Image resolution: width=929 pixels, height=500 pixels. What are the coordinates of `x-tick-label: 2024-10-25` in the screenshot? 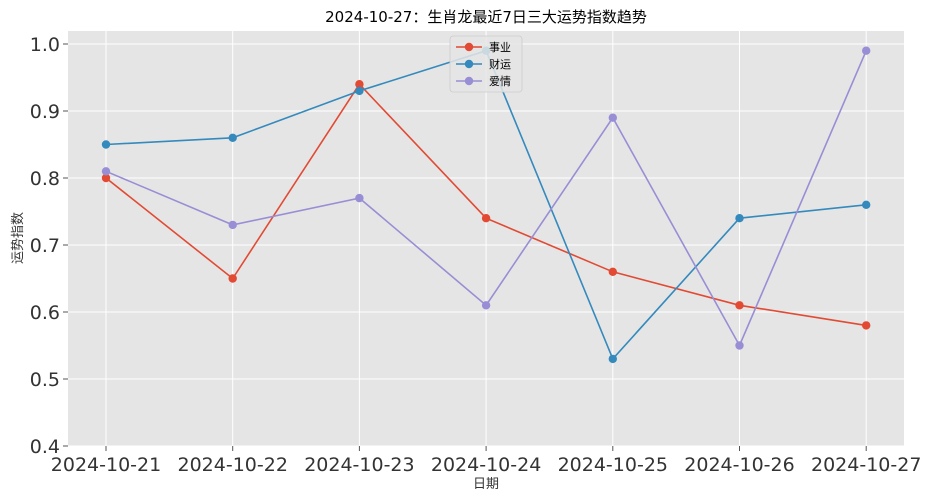 It's located at (613, 465).